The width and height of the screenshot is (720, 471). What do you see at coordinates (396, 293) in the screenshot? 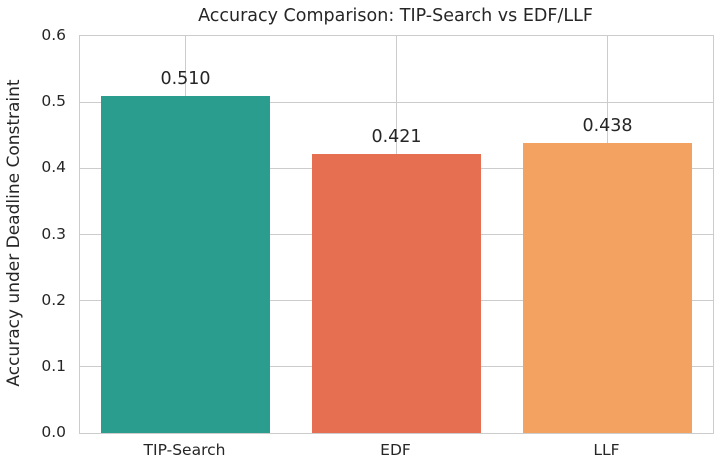
I see `bar-edf` at bounding box center [396, 293].